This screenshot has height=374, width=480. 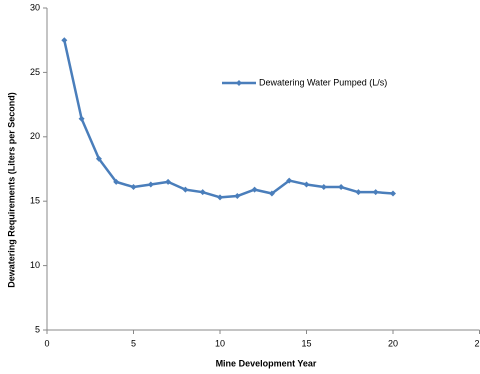 I want to click on x-tick-label: 20, so click(x=393, y=343).